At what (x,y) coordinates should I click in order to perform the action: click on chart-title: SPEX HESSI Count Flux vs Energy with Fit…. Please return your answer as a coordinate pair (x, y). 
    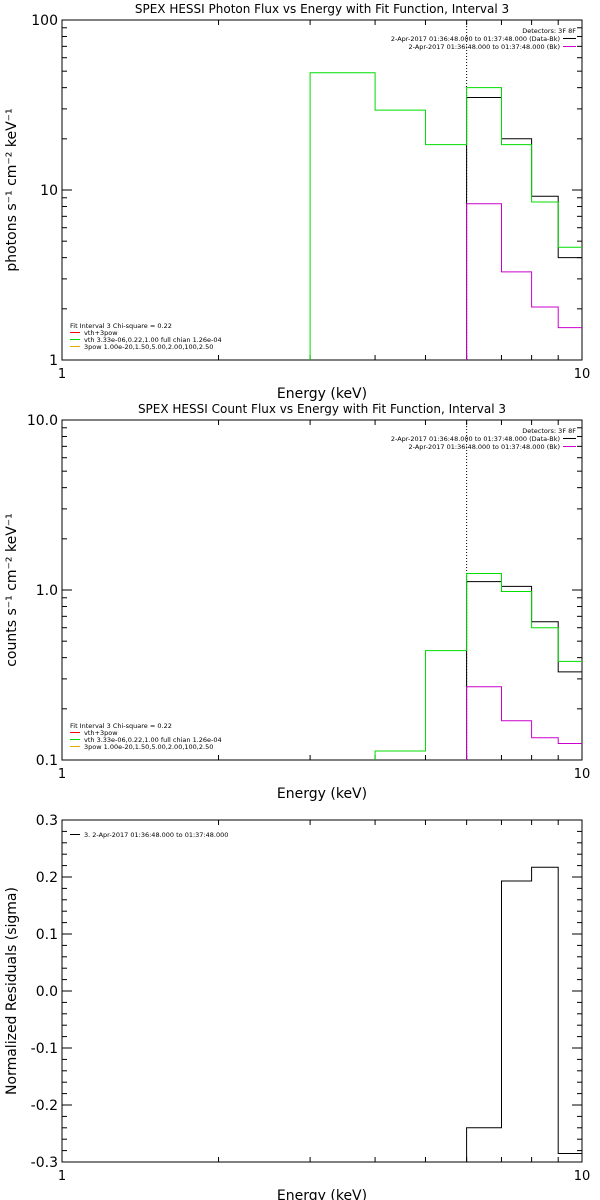
    Looking at the image, I should click on (322, 409).